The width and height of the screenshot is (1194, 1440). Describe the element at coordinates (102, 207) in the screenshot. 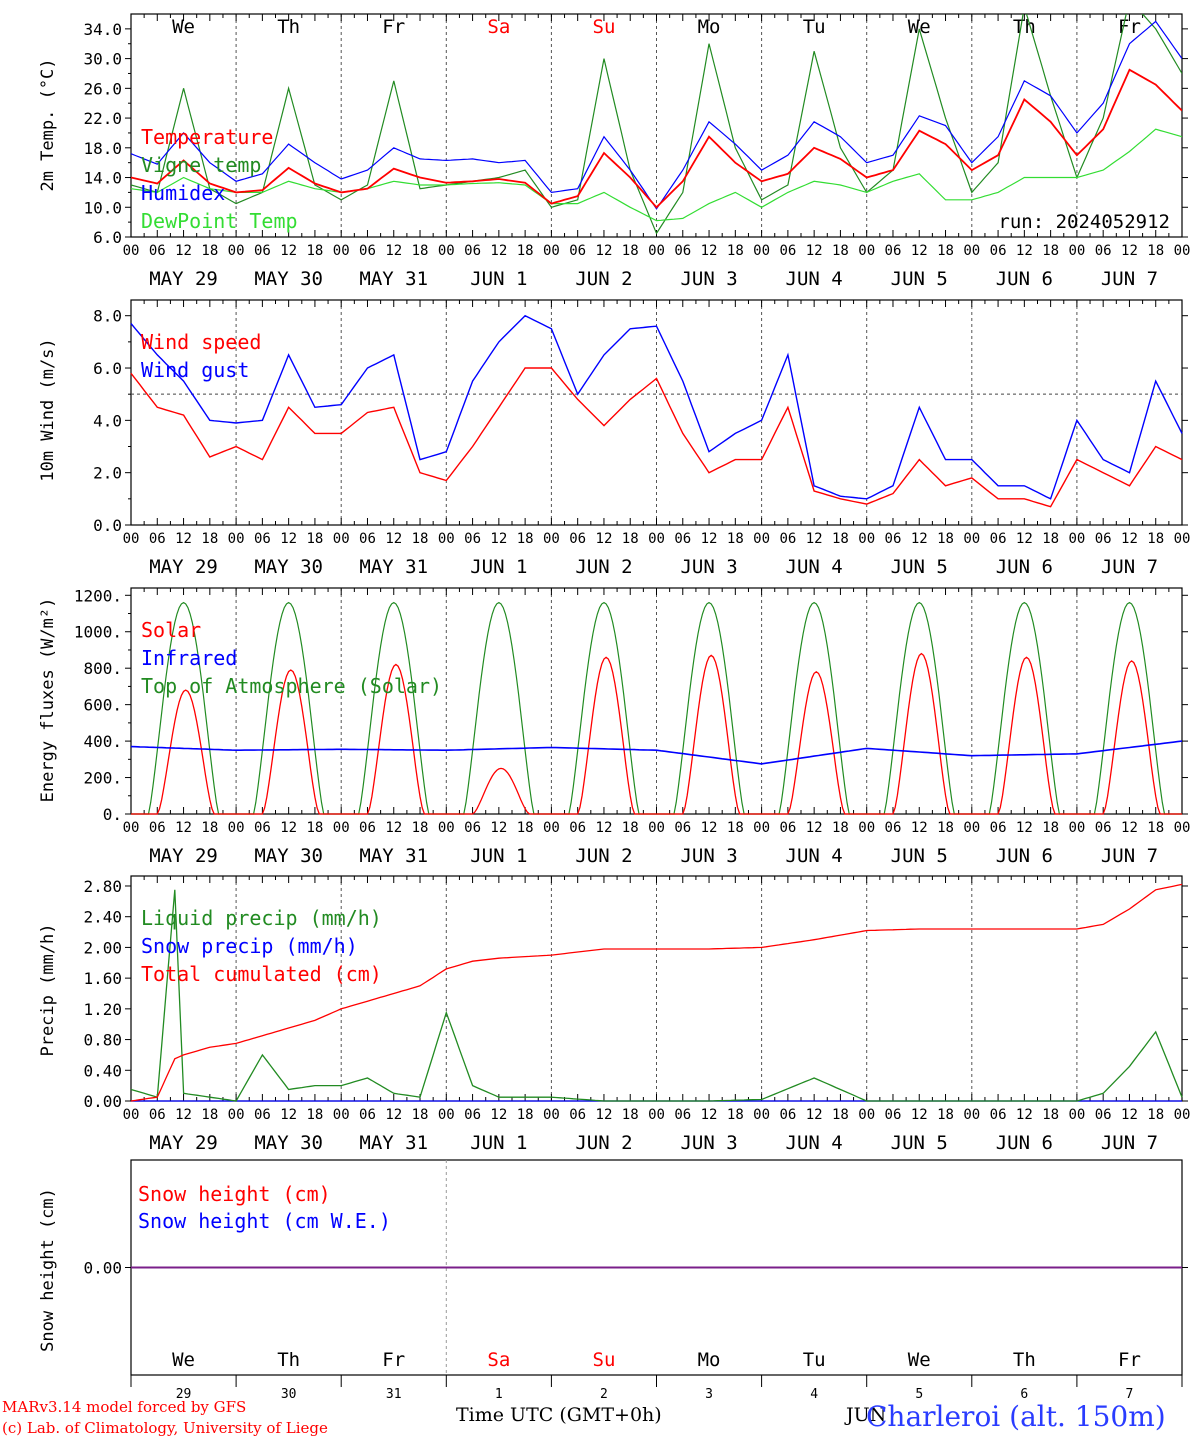

I see `y-tick-label: 10.0` at that location.